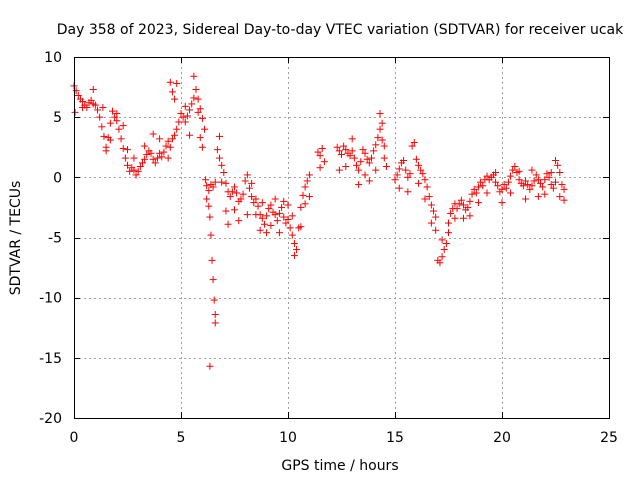 The height and width of the screenshot is (480, 640). What do you see at coordinates (53, 58) in the screenshot?
I see `y-tick-label: 10` at bounding box center [53, 58].